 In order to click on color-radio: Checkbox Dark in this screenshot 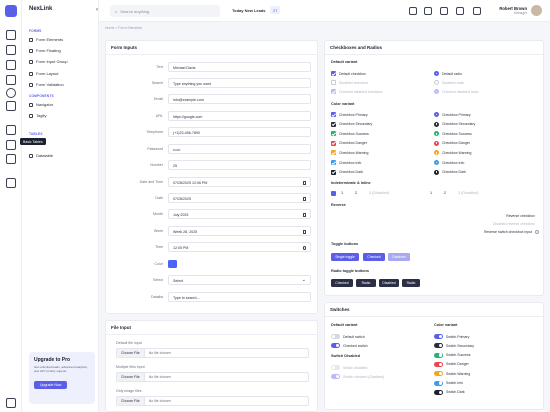, I will do `click(450, 172)`.